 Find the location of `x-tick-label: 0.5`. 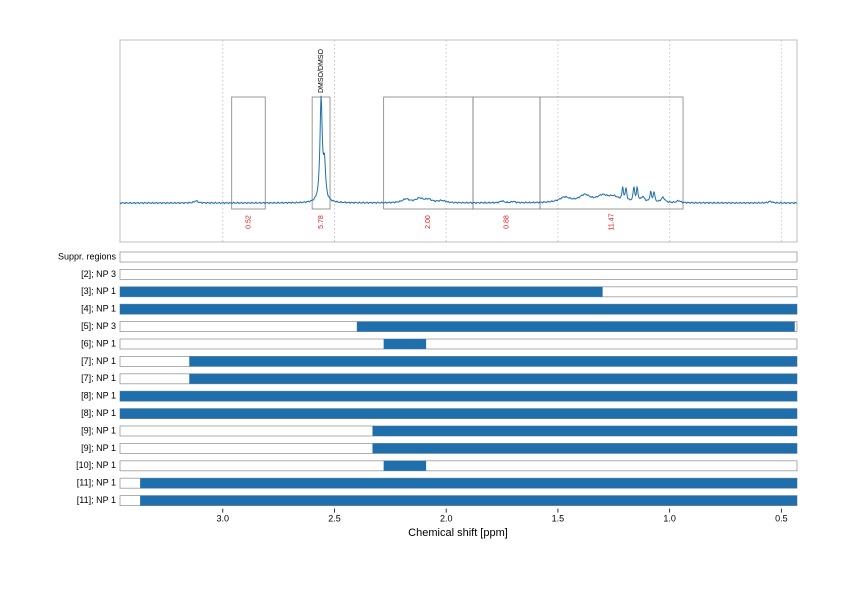

x-tick-label: 0.5 is located at coordinates (781, 519).